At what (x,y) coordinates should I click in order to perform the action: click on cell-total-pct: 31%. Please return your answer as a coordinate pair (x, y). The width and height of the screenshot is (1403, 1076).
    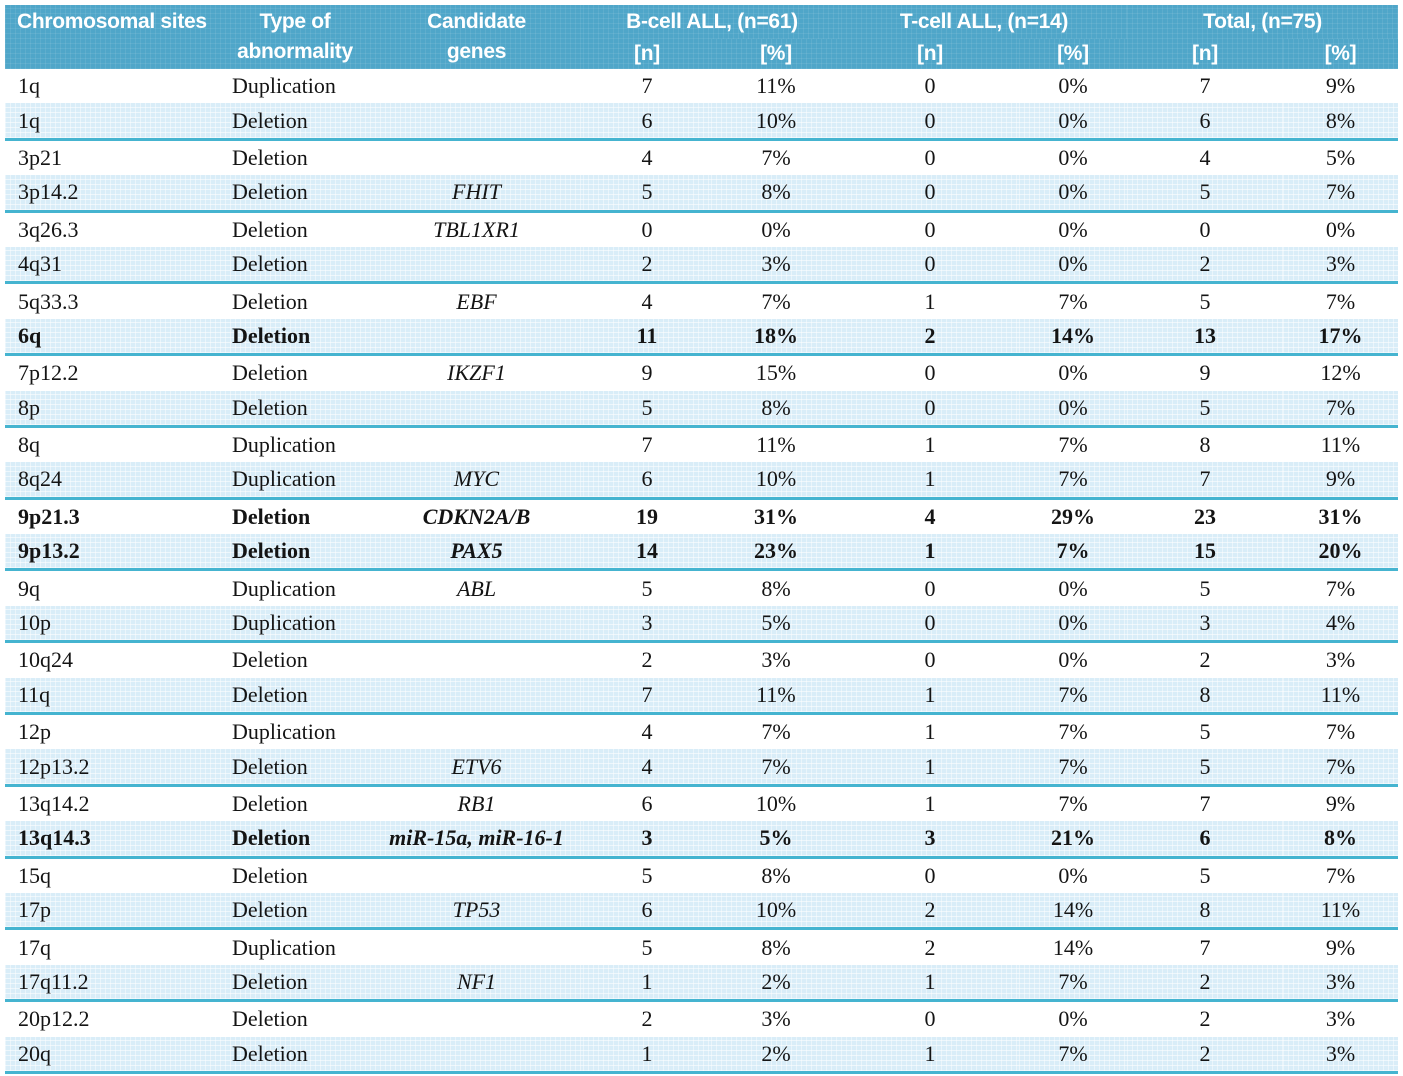
    Looking at the image, I should click on (1340, 516).